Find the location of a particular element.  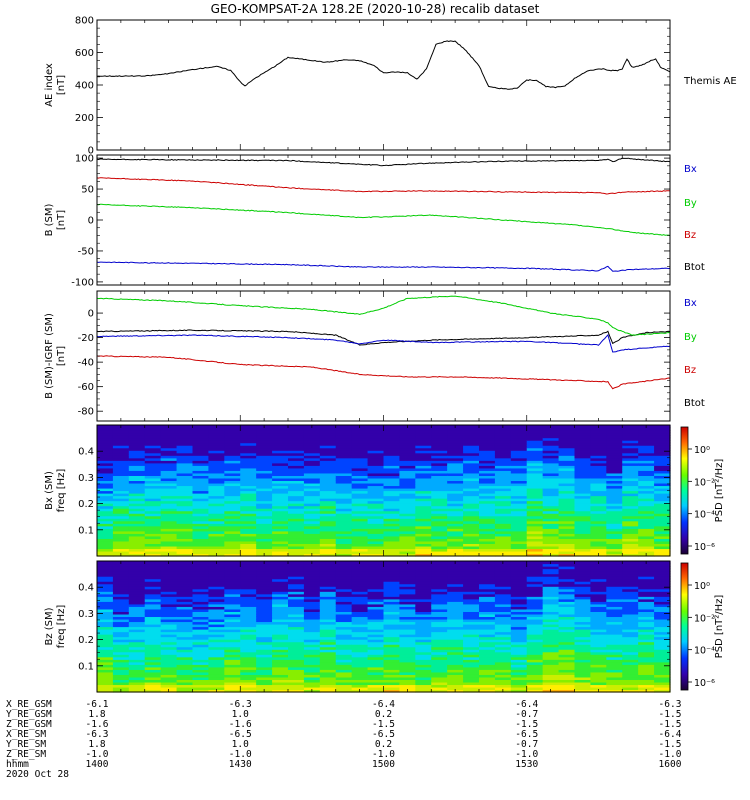

x-table-value: -1.5 is located at coordinates (670, 724).